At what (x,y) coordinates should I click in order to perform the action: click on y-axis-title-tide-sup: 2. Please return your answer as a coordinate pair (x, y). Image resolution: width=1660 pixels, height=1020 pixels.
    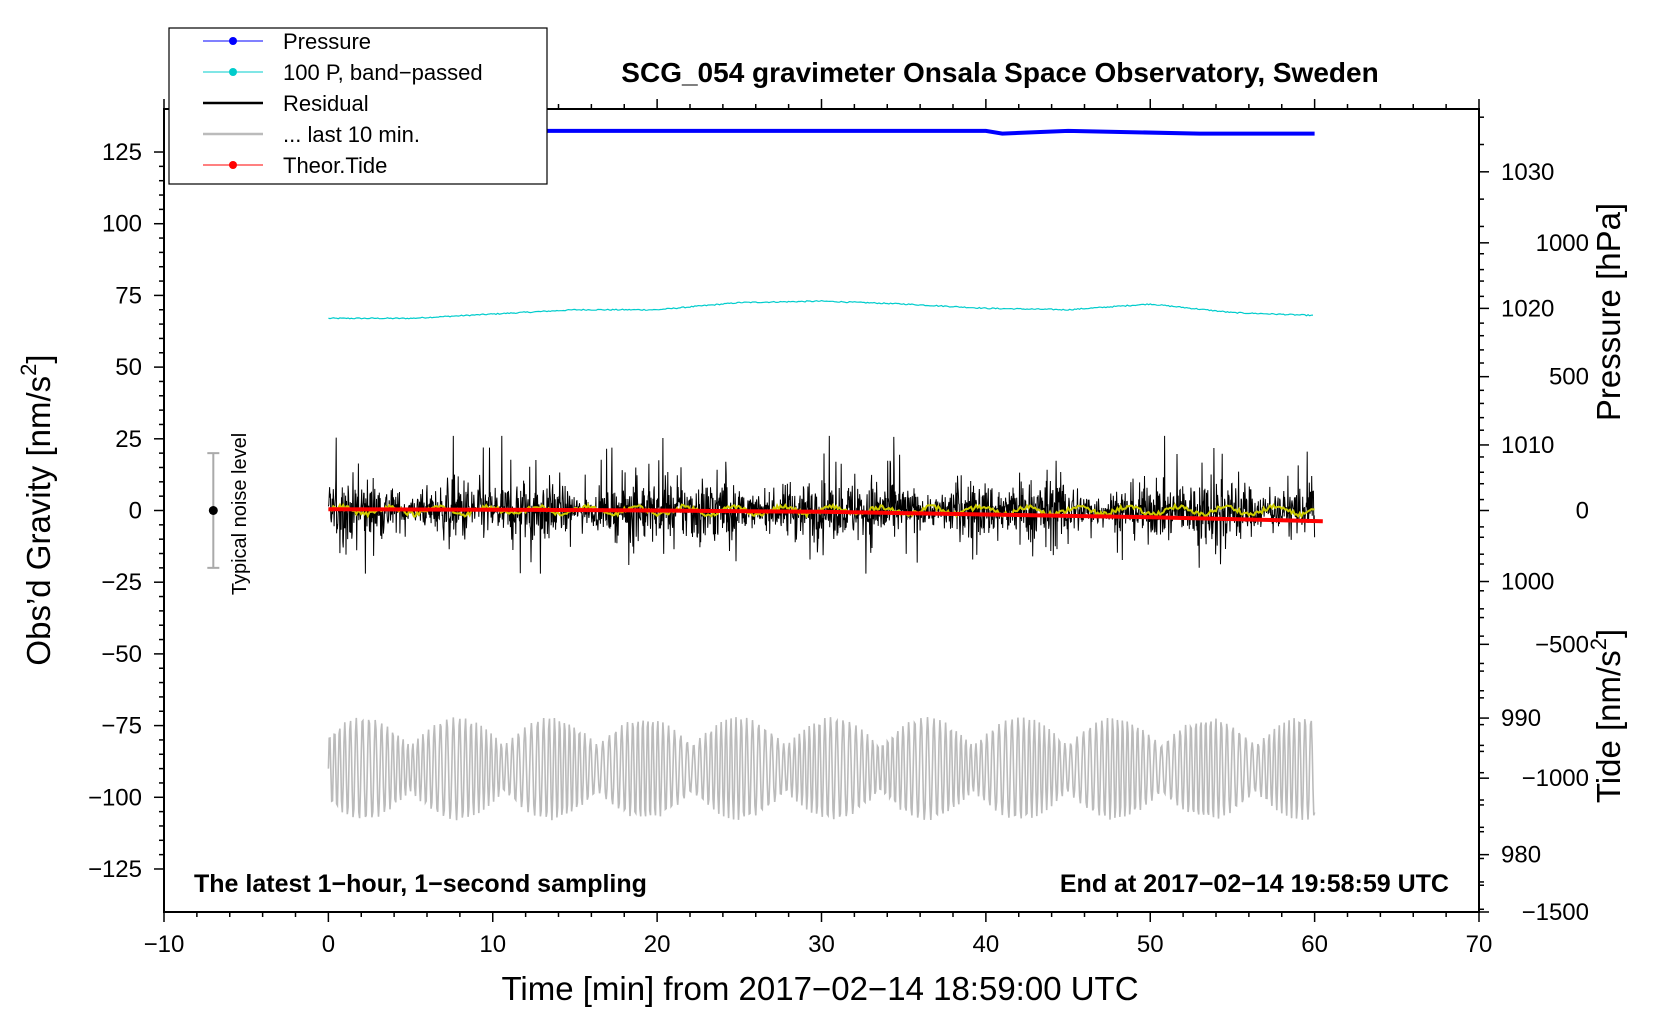
    Looking at the image, I should click on (1598, 644).